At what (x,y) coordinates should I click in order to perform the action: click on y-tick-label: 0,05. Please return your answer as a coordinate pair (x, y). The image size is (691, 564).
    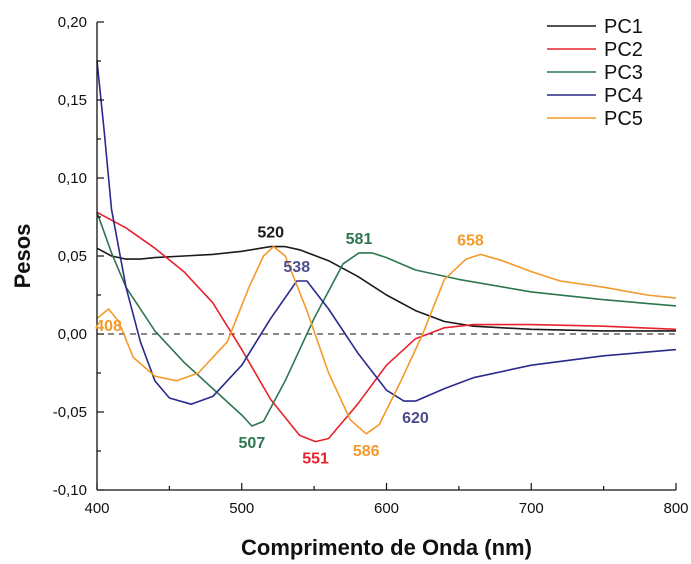
    Looking at the image, I should click on (72, 256).